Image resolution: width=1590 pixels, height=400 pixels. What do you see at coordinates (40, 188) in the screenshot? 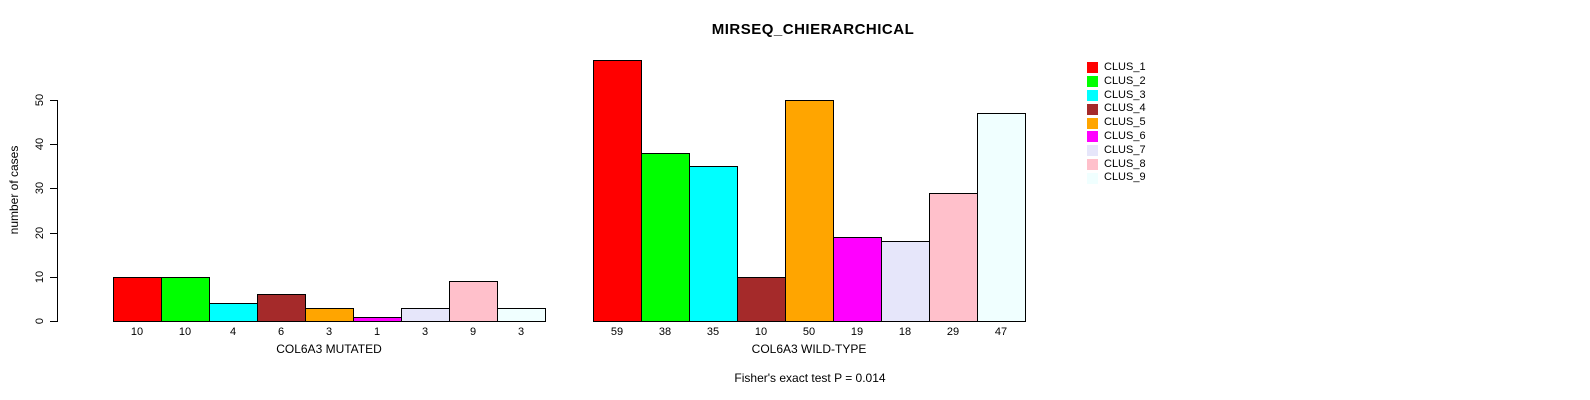
I see `y-axis-tick-label: 30` at bounding box center [40, 188].